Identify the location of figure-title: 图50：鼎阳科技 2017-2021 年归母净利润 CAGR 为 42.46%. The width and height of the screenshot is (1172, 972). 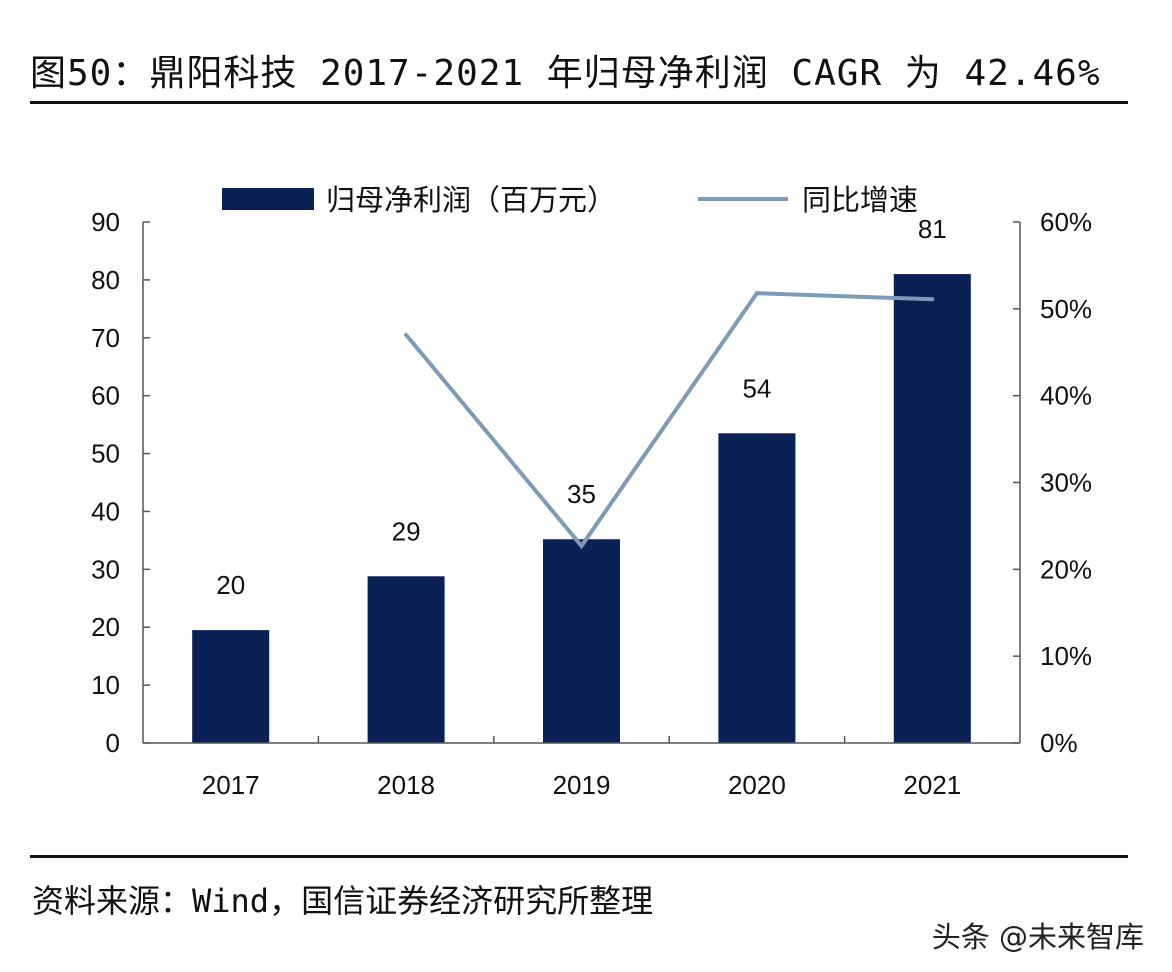
(565, 73).